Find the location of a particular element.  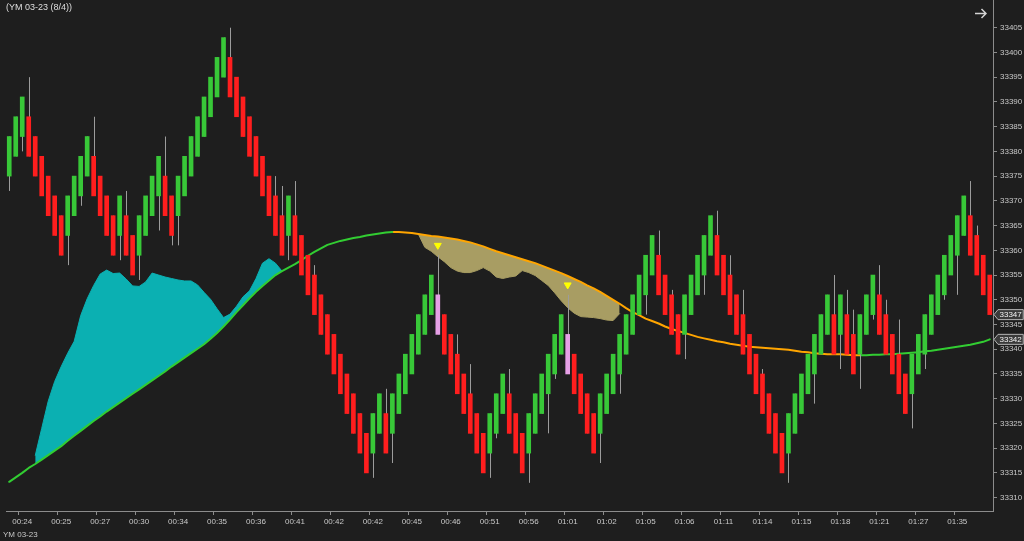

y-tick-label: 33400 is located at coordinates (1011, 52).